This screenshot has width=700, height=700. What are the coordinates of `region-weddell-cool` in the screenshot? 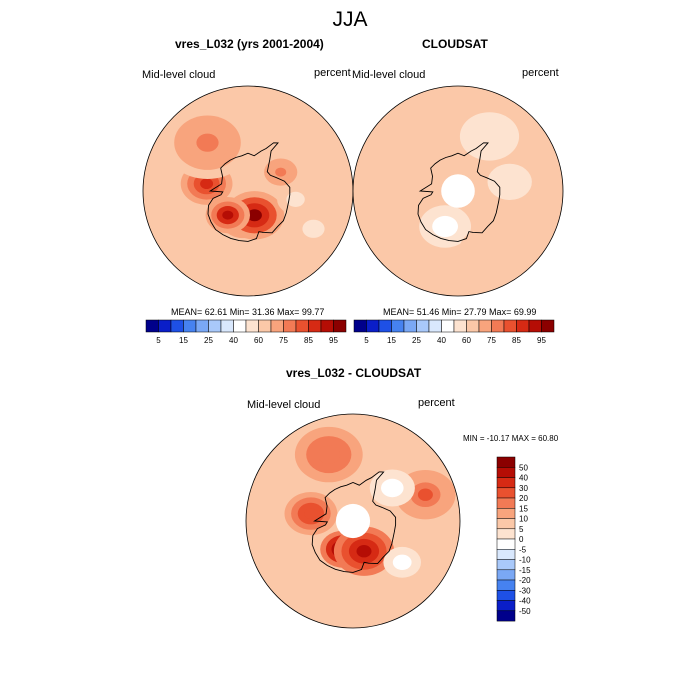 It's located at (392, 488).